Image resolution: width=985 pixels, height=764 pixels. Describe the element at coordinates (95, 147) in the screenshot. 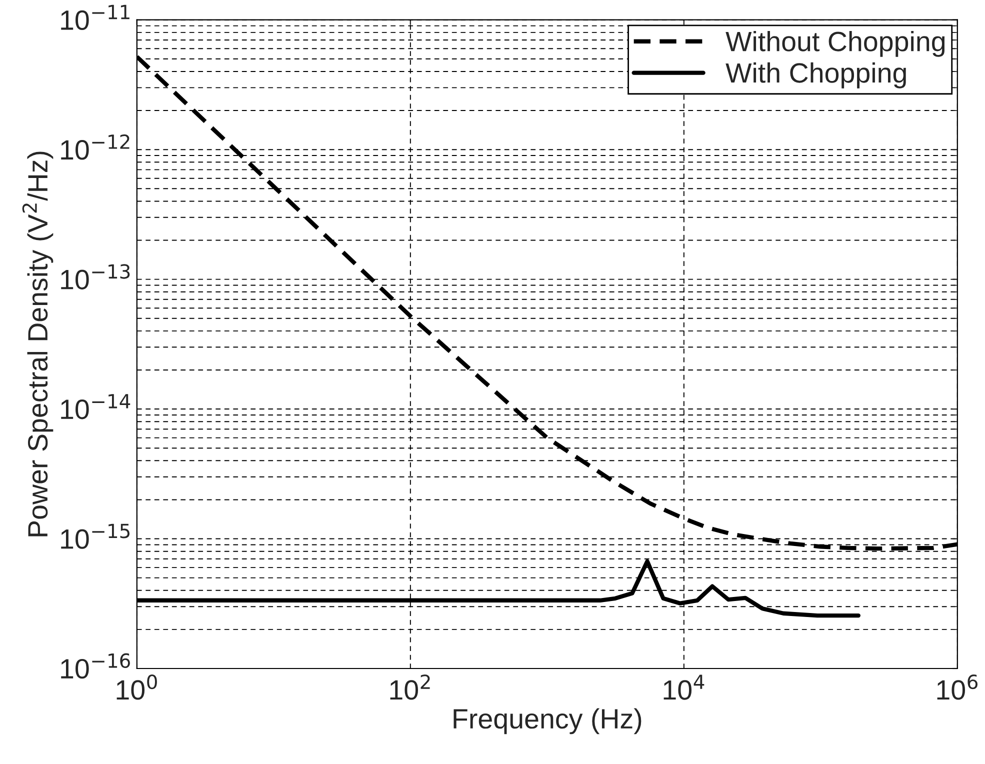

I see `y-tick-label: 10$^{−12}$` at that location.